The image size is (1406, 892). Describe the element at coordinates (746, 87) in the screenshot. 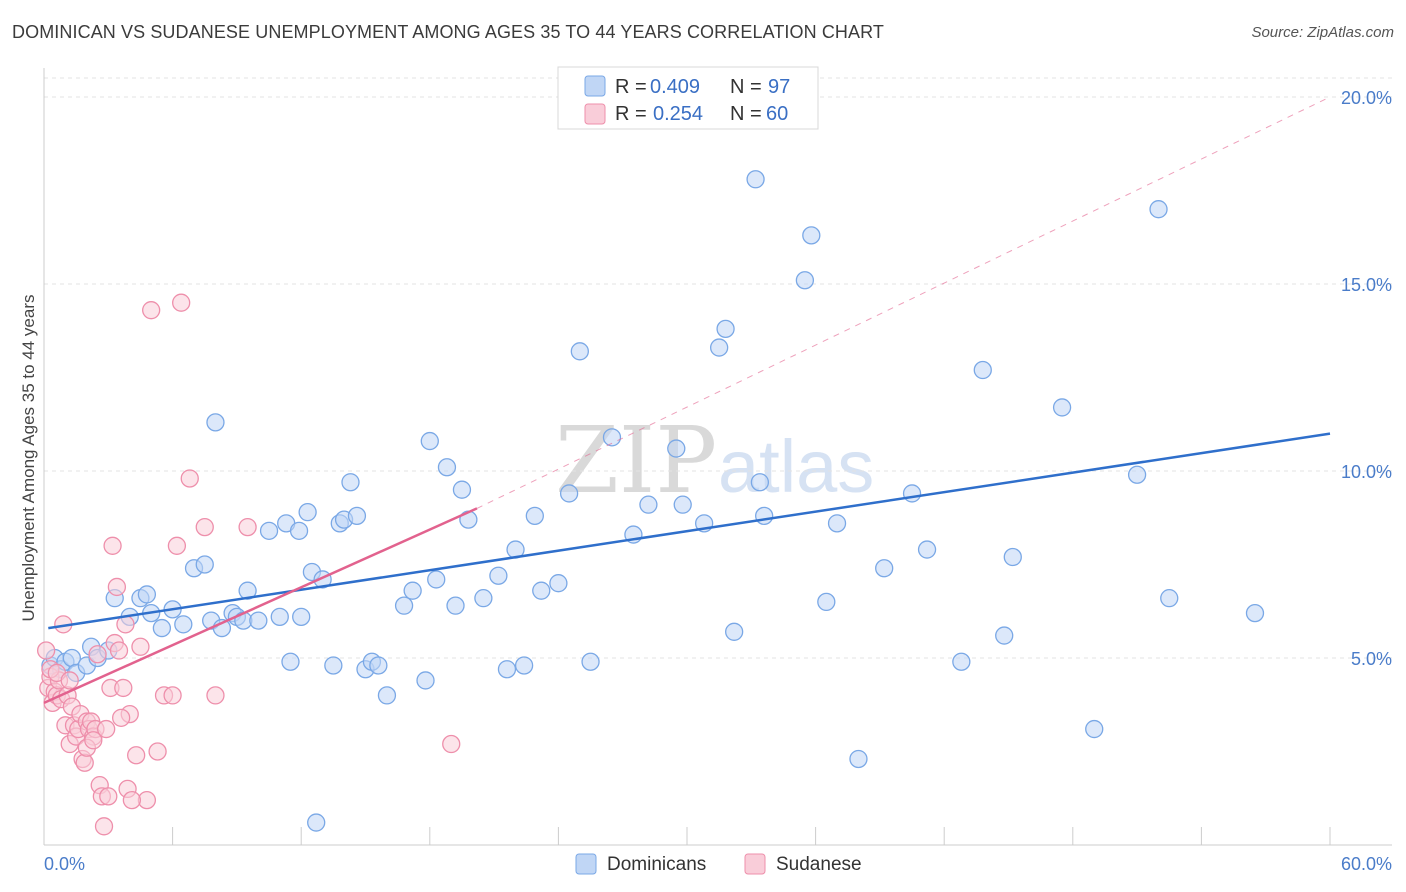

I see `legend-n-label-1: N =` at that location.